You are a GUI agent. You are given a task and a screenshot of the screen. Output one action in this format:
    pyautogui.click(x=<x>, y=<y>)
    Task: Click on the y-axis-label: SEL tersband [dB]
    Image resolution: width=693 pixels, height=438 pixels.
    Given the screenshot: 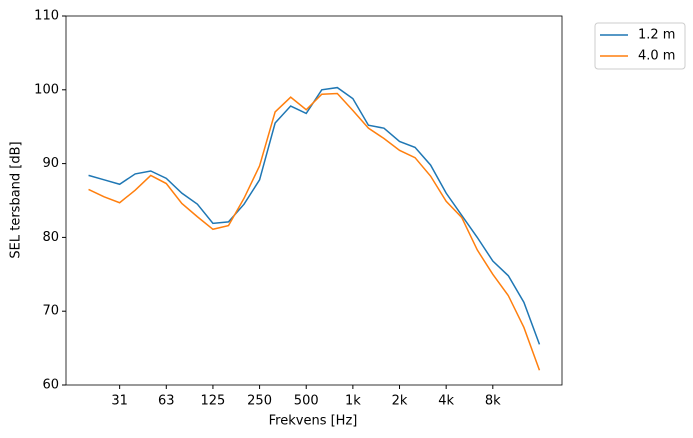 What is the action you would take?
    pyautogui.click(x=16, y=199)
    